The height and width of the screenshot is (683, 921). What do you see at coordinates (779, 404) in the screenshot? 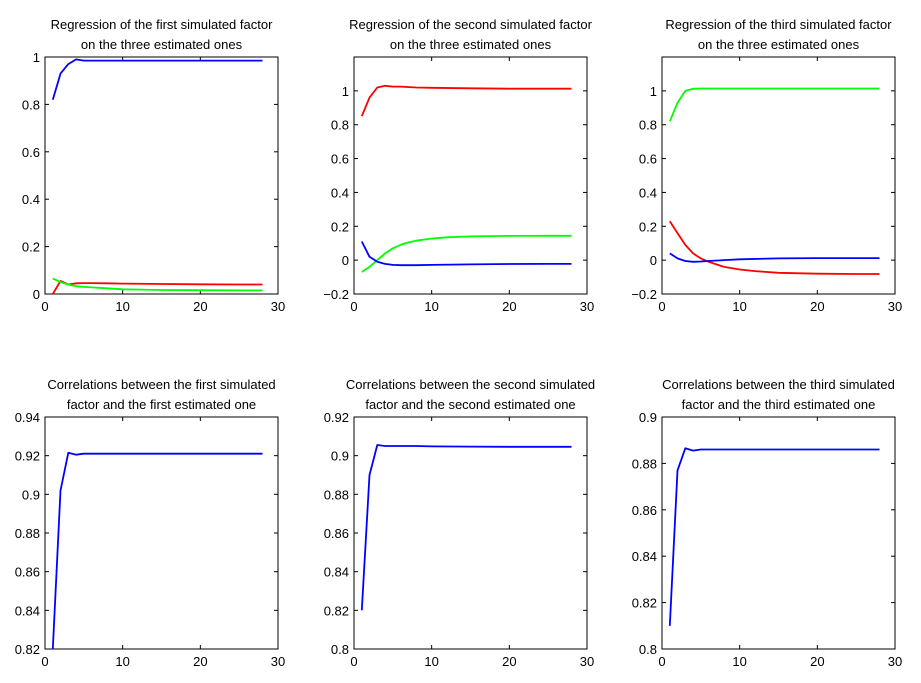
I see `plot-title-line-2: factor and the third estimated one` at bounding box center [779, 404].